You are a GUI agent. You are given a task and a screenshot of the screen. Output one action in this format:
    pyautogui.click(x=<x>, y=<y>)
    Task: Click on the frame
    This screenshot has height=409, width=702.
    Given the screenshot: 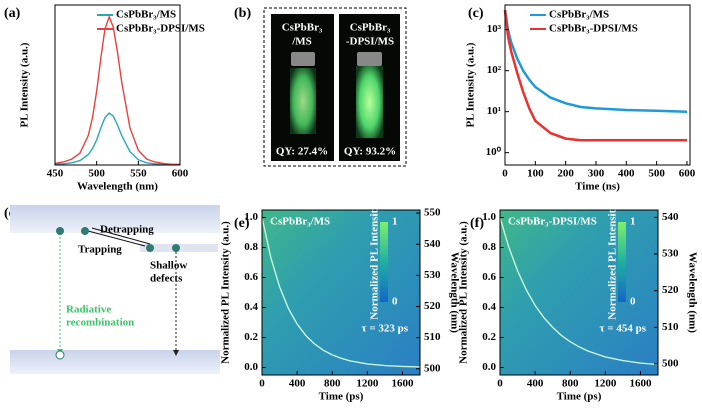 What is the action you would take?
    pyautogui.click(x=335, y=87)
    